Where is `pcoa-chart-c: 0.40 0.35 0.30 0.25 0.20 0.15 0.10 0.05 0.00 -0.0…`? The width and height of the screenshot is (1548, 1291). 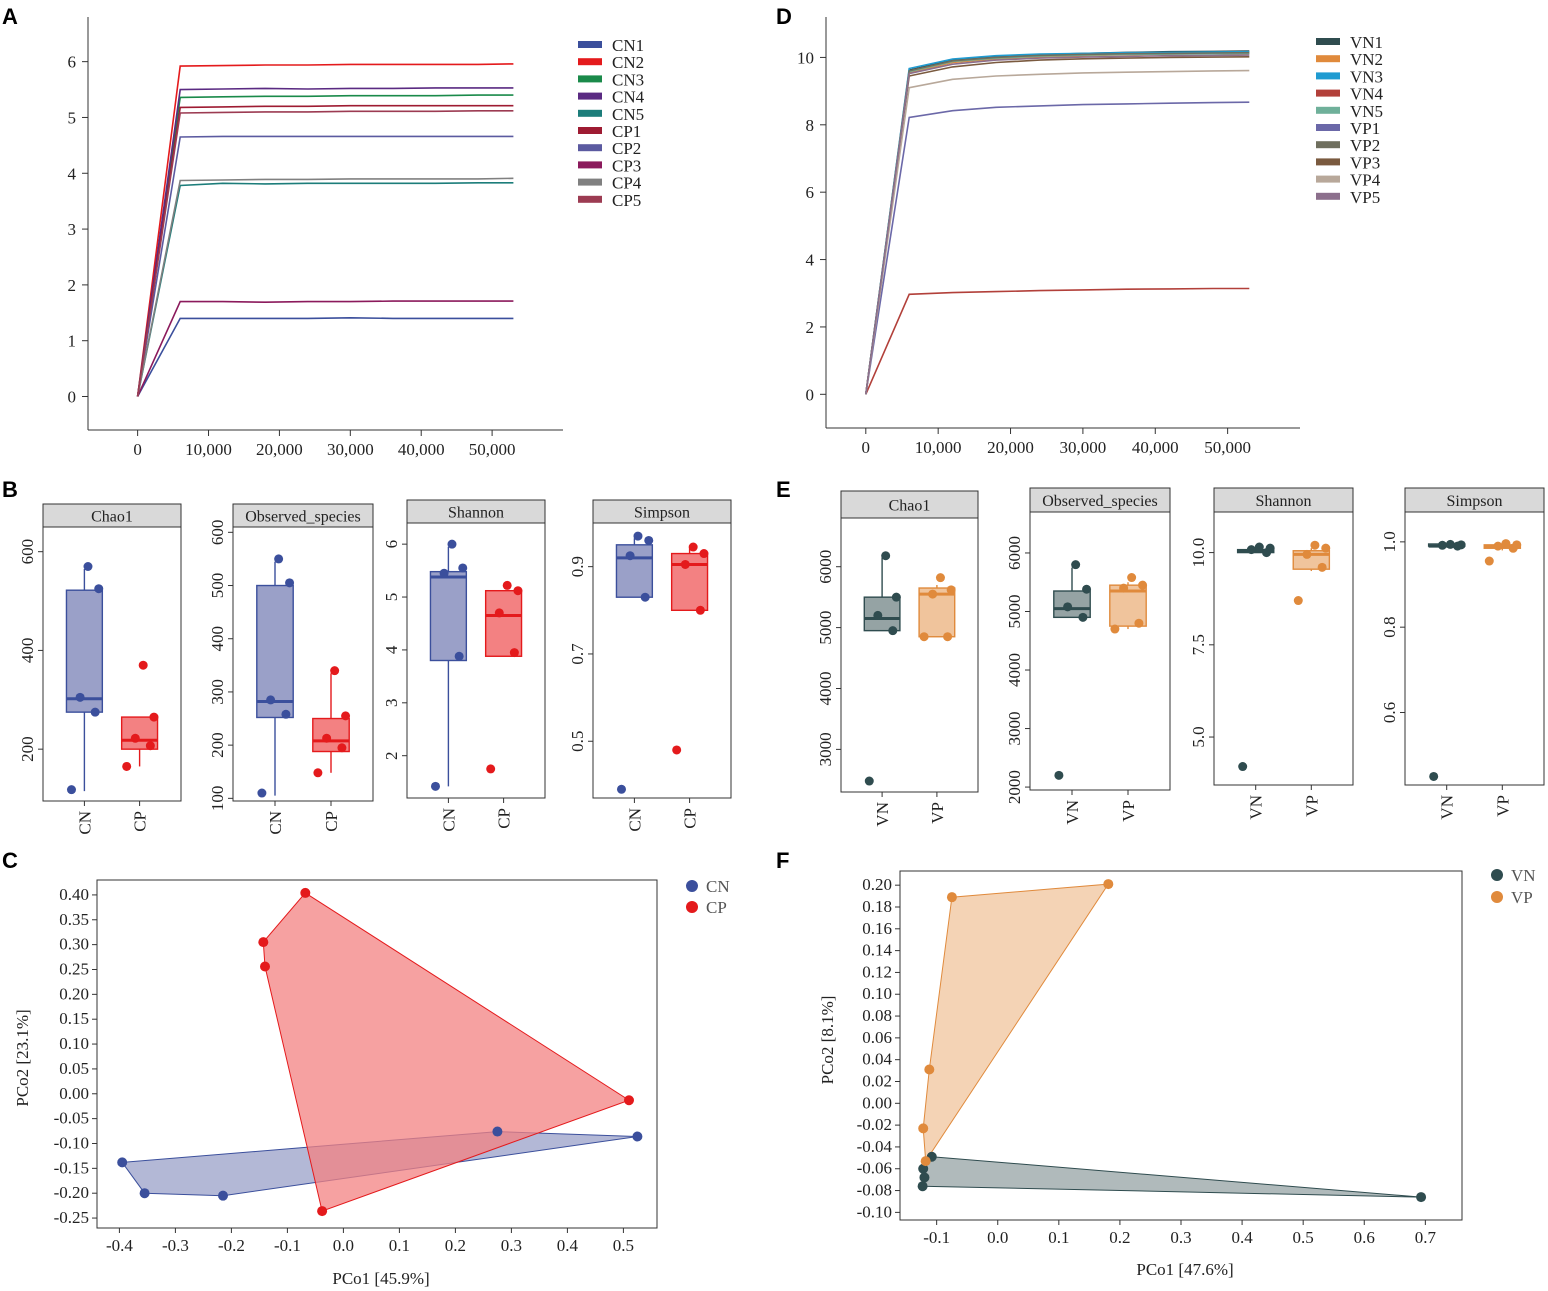
pcoa-chart-c: 0.40 0.35 0.30 0.25 0.20 0.15 0.10 0.05 0.00 -0.0… is located at coordinates (371, 1082).